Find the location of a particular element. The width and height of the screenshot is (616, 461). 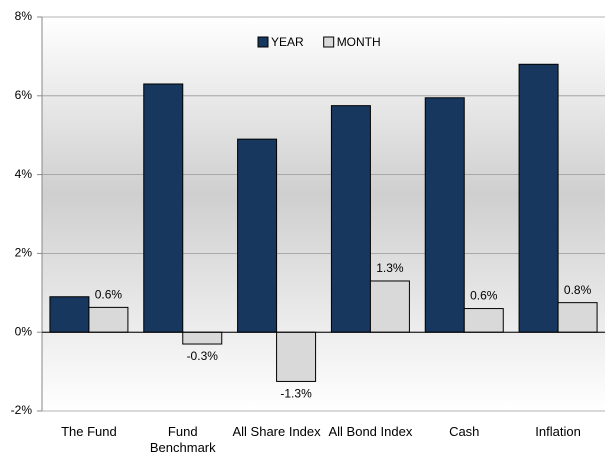

y-tick-label: 4% is located at coordinates (24, 174).